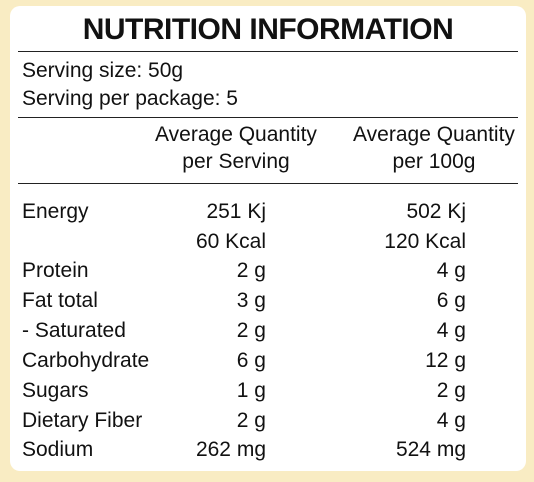 This screenshot has width=534, height=482. I want to click on nutrient-label: Sugars, so click(55, 390).